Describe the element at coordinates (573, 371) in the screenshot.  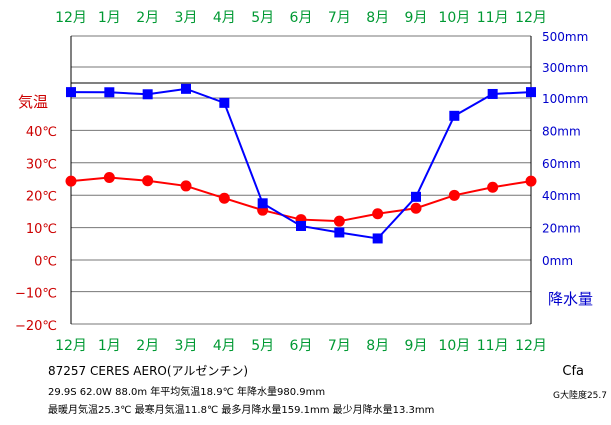
I see `climate-class: Cfa` at that location.